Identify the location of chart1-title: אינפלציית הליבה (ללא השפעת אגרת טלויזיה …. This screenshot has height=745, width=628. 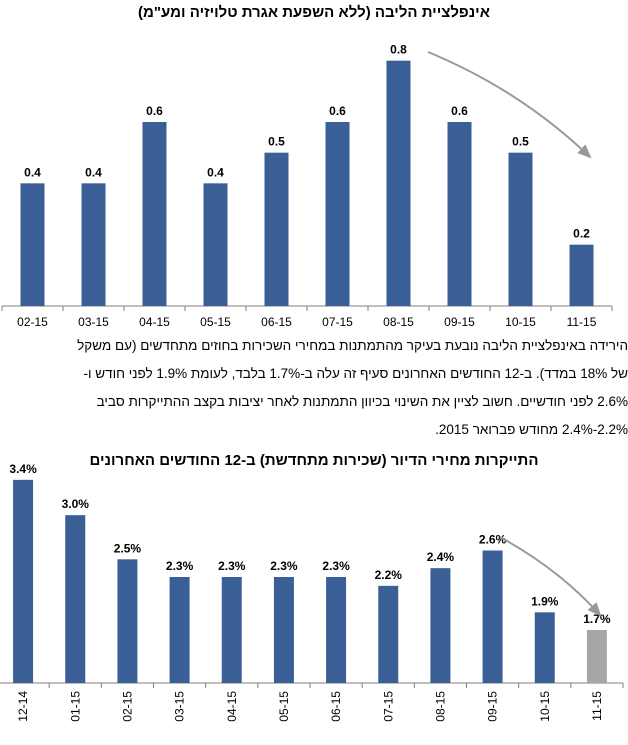
(314, 12).